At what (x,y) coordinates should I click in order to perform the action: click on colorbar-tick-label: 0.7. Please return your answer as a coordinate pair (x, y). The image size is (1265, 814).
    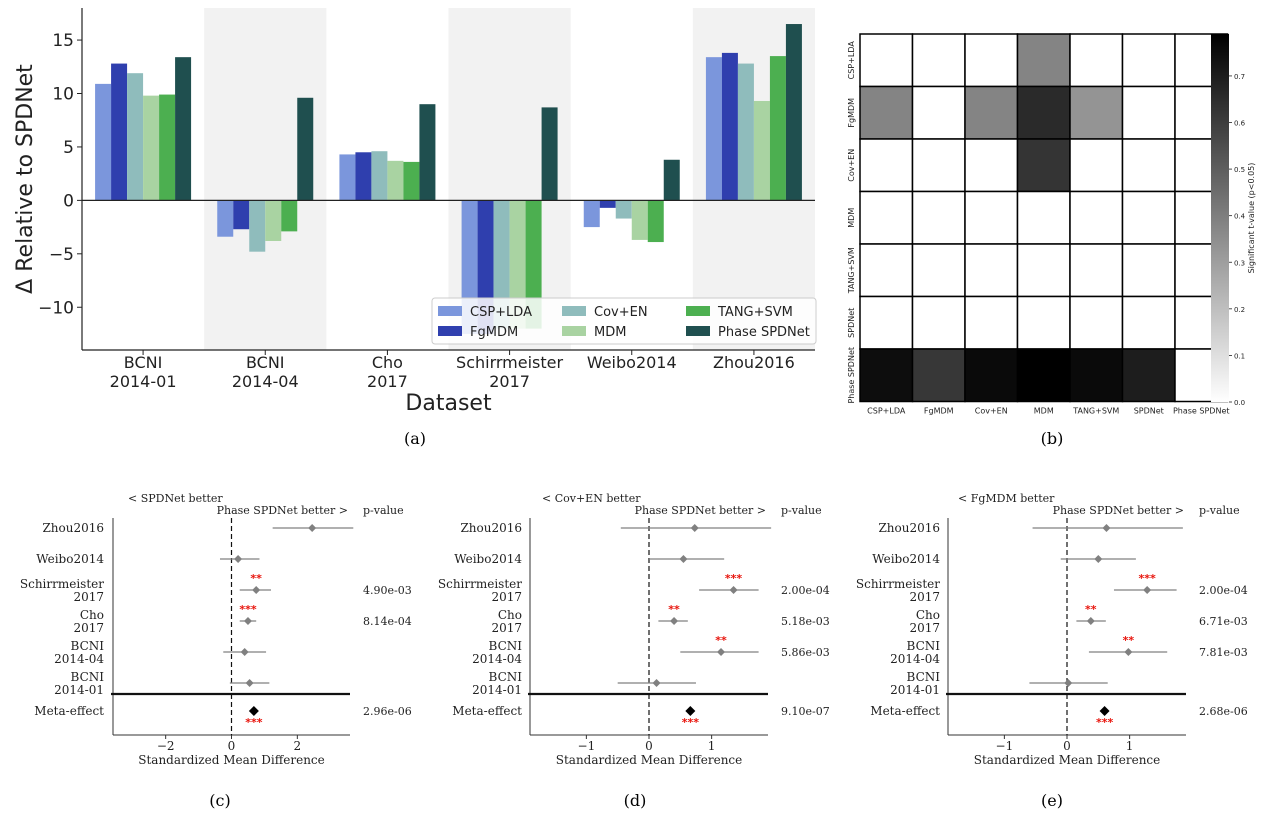
    Looking at the image, I should click on (1239, 77).